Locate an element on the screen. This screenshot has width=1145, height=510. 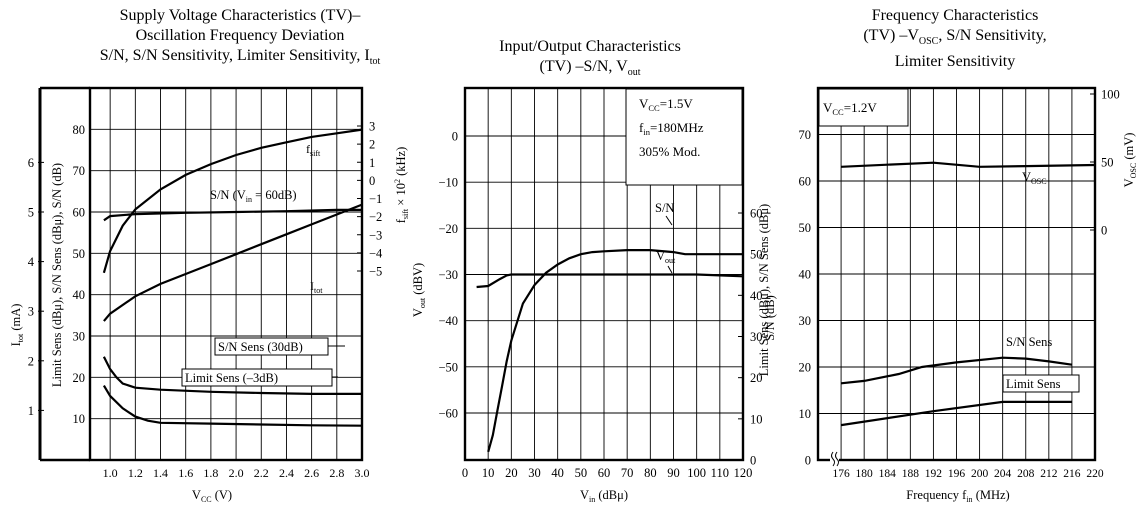
chart1-db-tick-label: 60 is located at coordinates (79, 213).